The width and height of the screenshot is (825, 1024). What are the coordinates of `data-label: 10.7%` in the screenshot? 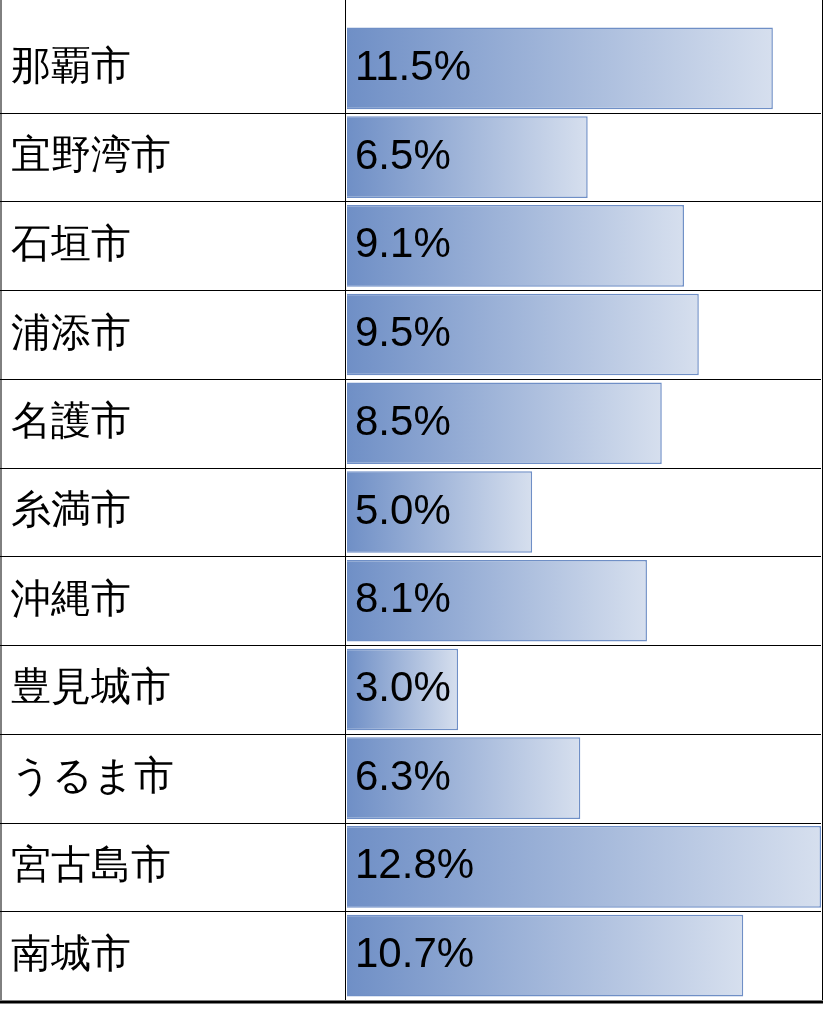 It's located at (415, 953).